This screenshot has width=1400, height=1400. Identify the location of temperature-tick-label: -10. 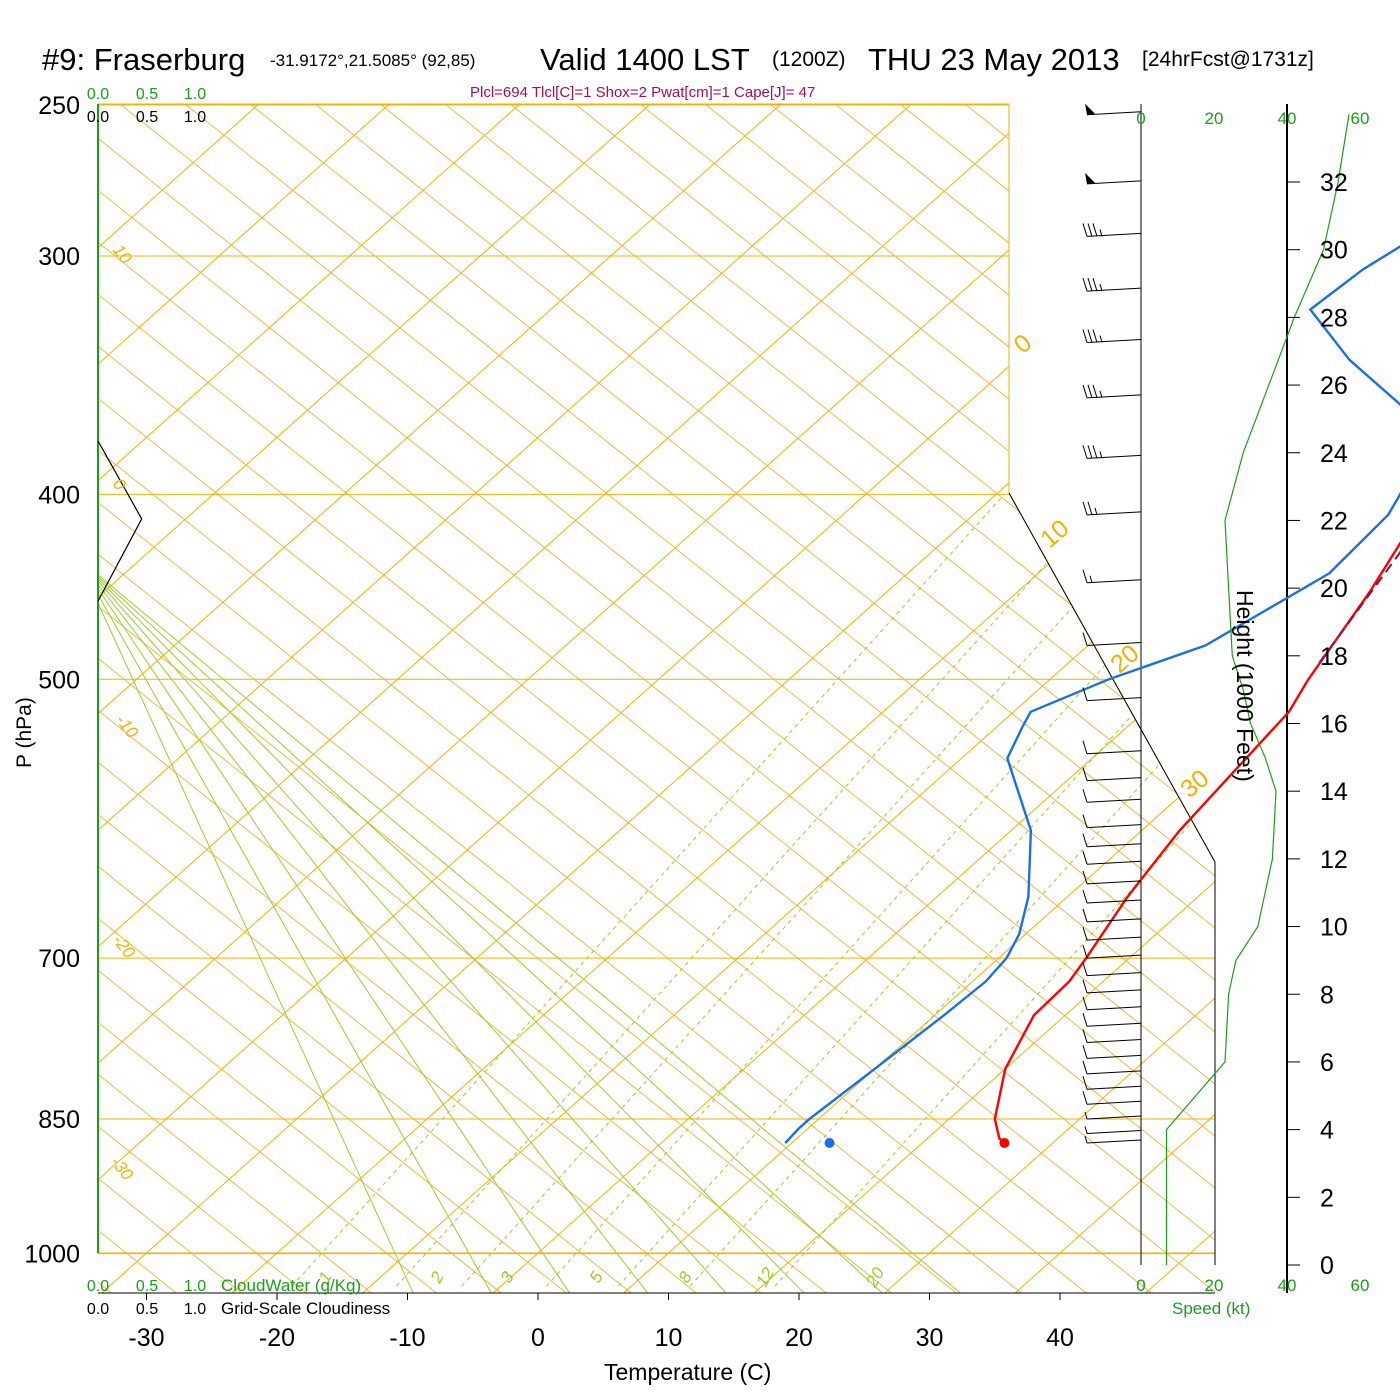
(407, 1338).